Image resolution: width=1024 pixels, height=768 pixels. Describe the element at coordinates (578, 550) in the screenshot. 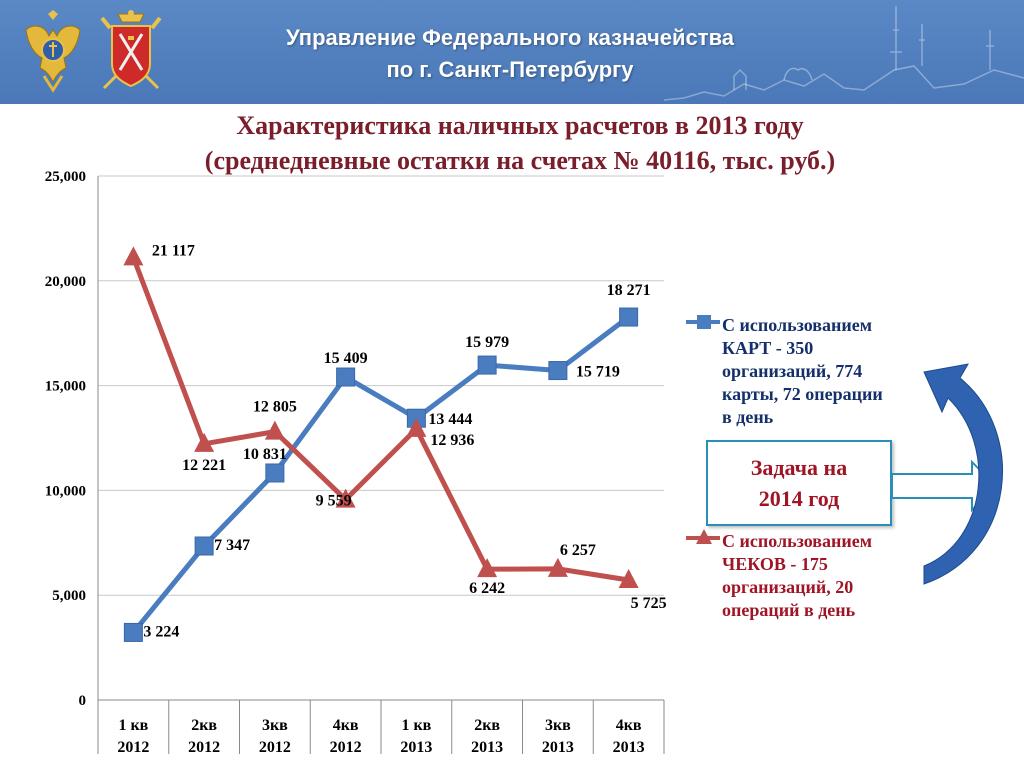

I see `data-label: 6 257` at that location.